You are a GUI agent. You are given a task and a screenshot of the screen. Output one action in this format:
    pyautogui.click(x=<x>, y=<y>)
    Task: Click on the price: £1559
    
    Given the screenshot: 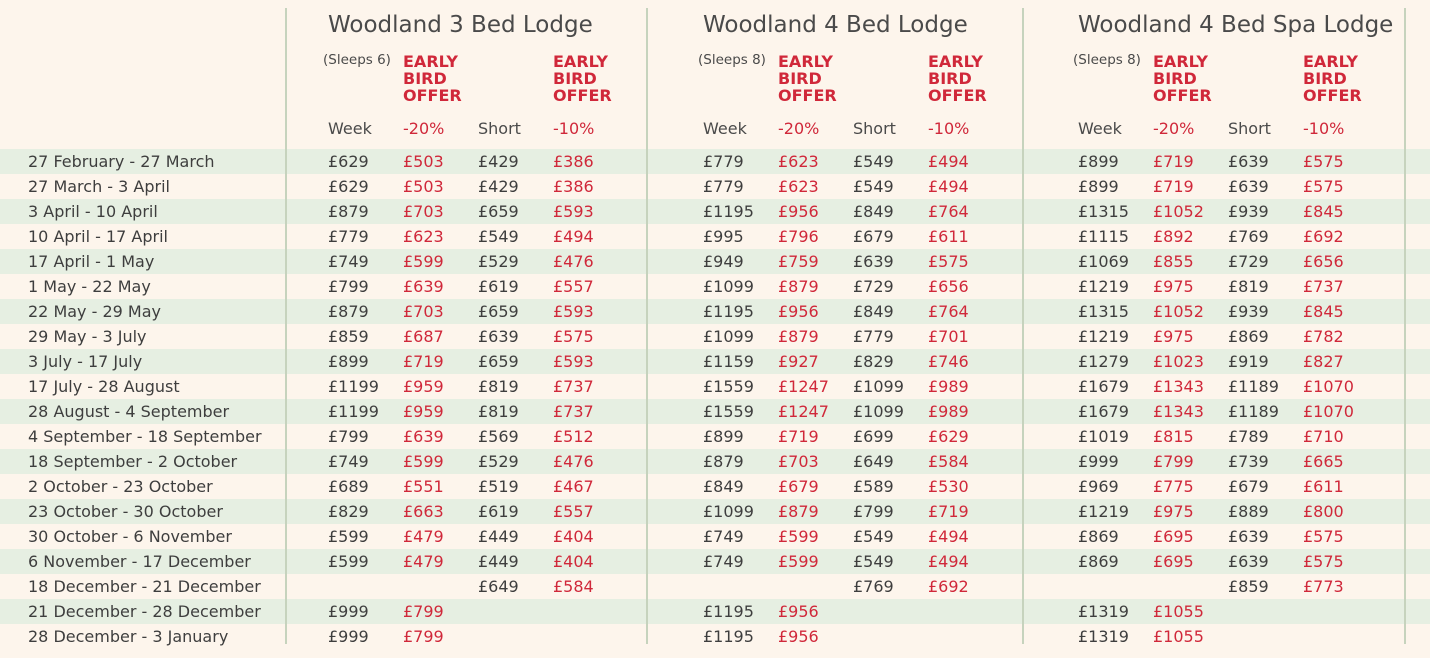 What is the action you would take?
    pyautogui.click(x=728, y=386)
    